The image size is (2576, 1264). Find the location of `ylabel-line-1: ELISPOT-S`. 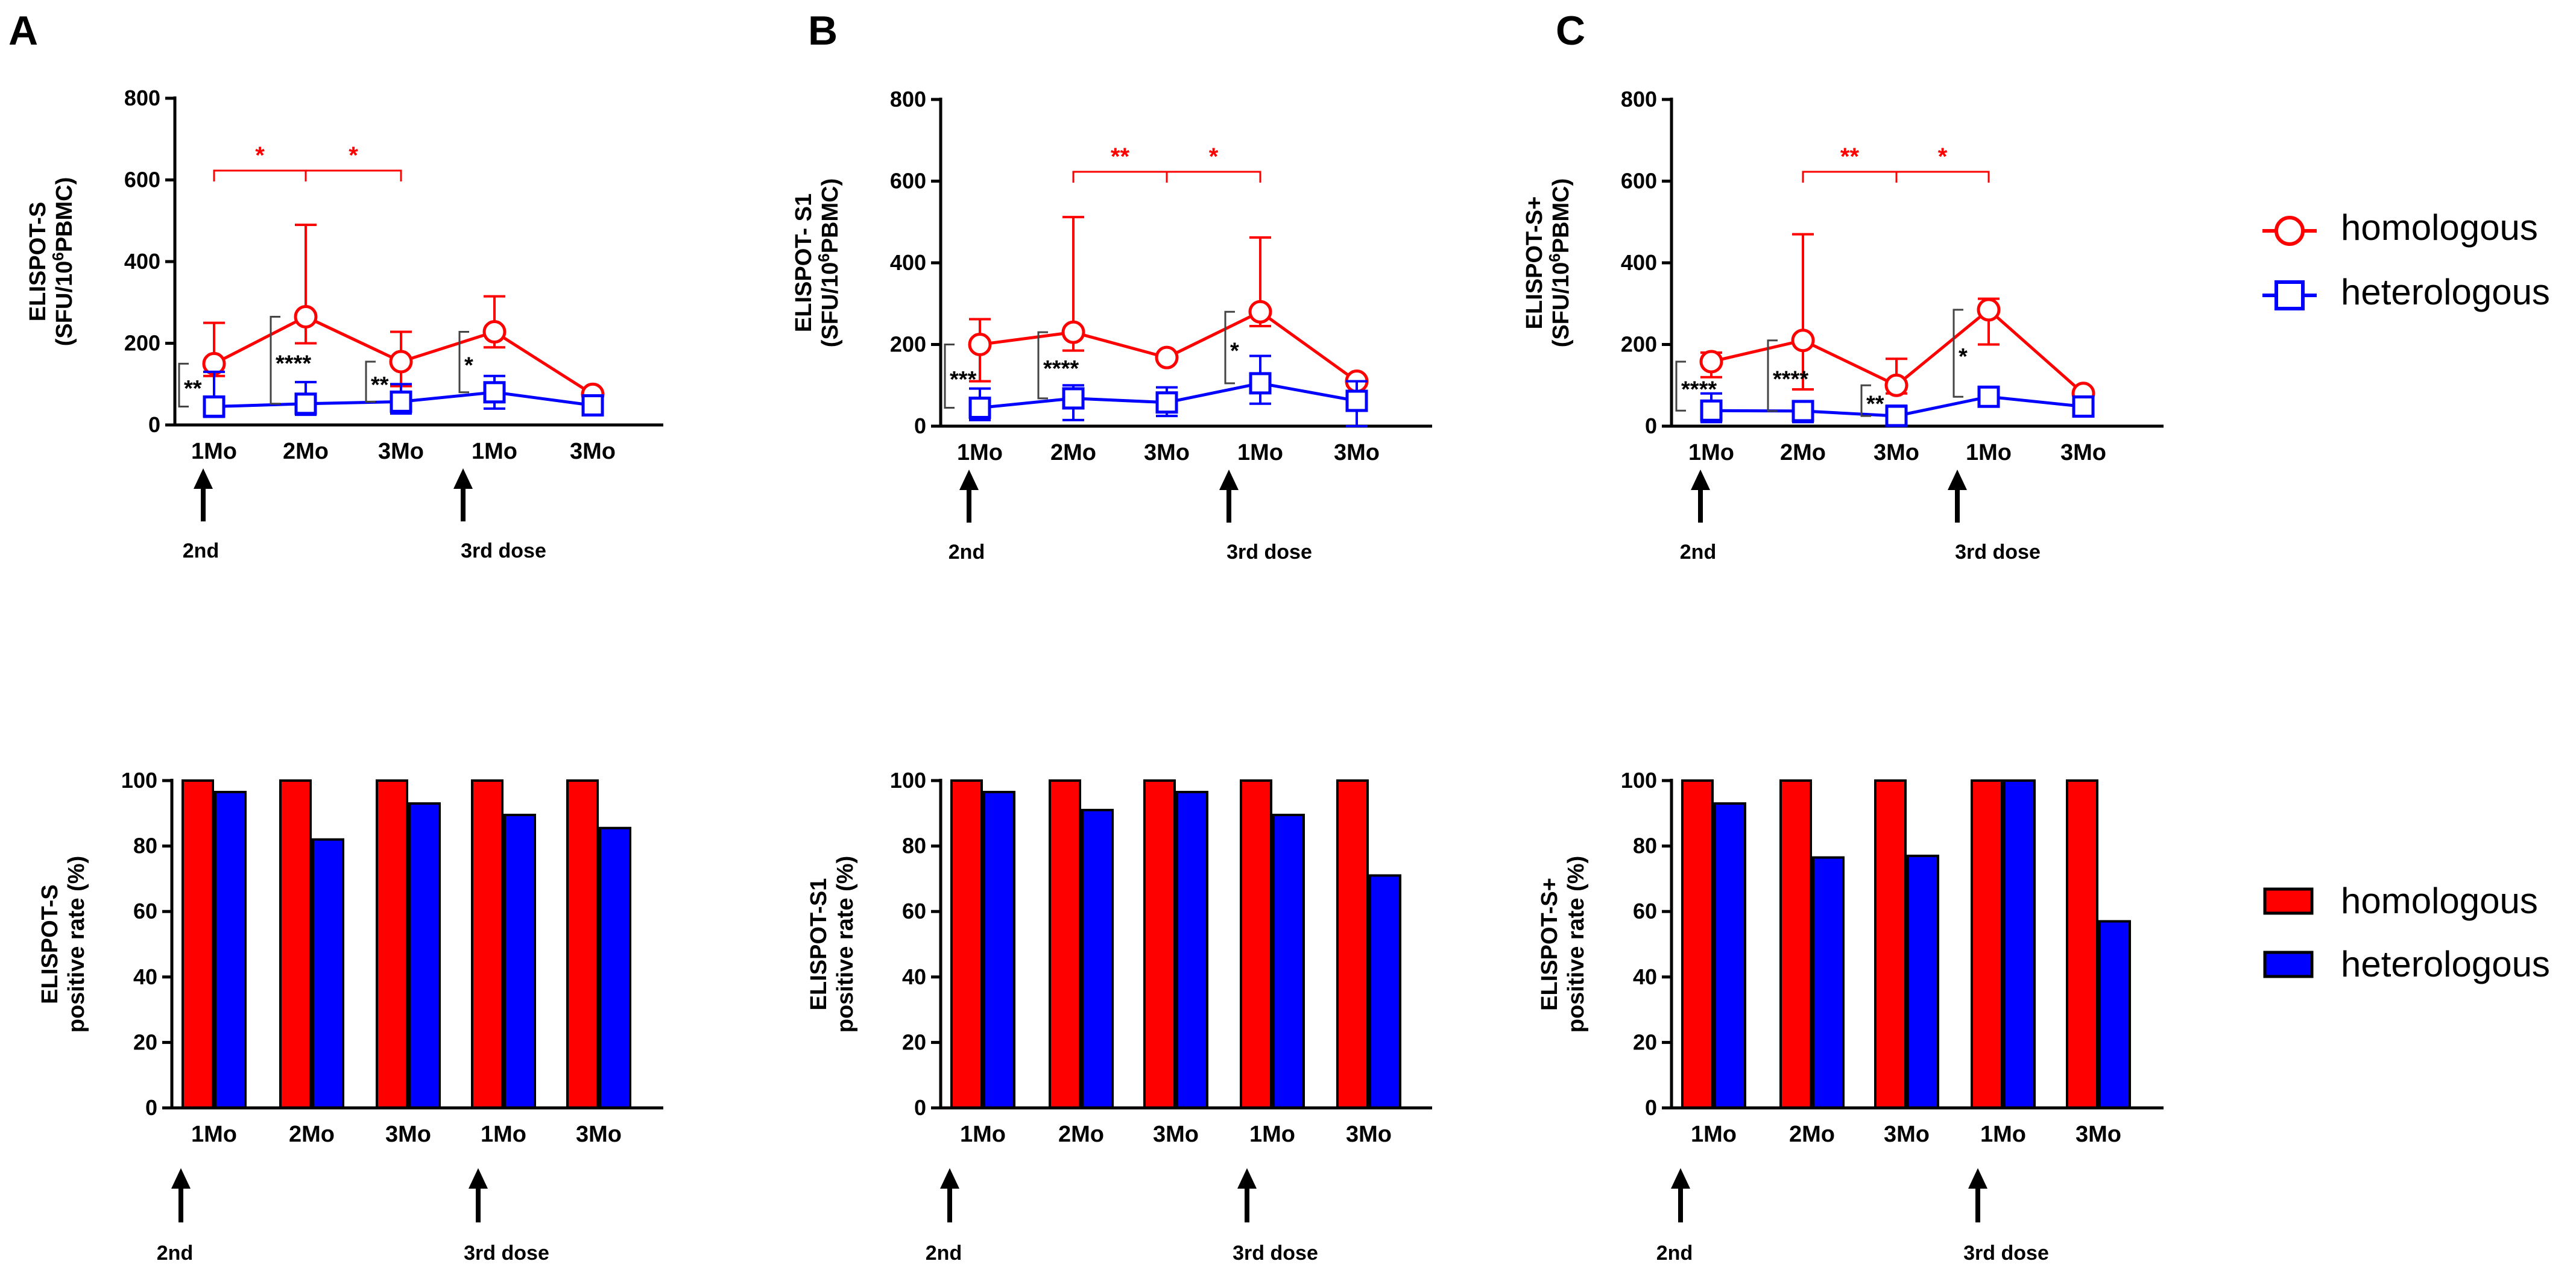

ylabel-line-1: ELISPOT-S is located at coordinates (50, 944).